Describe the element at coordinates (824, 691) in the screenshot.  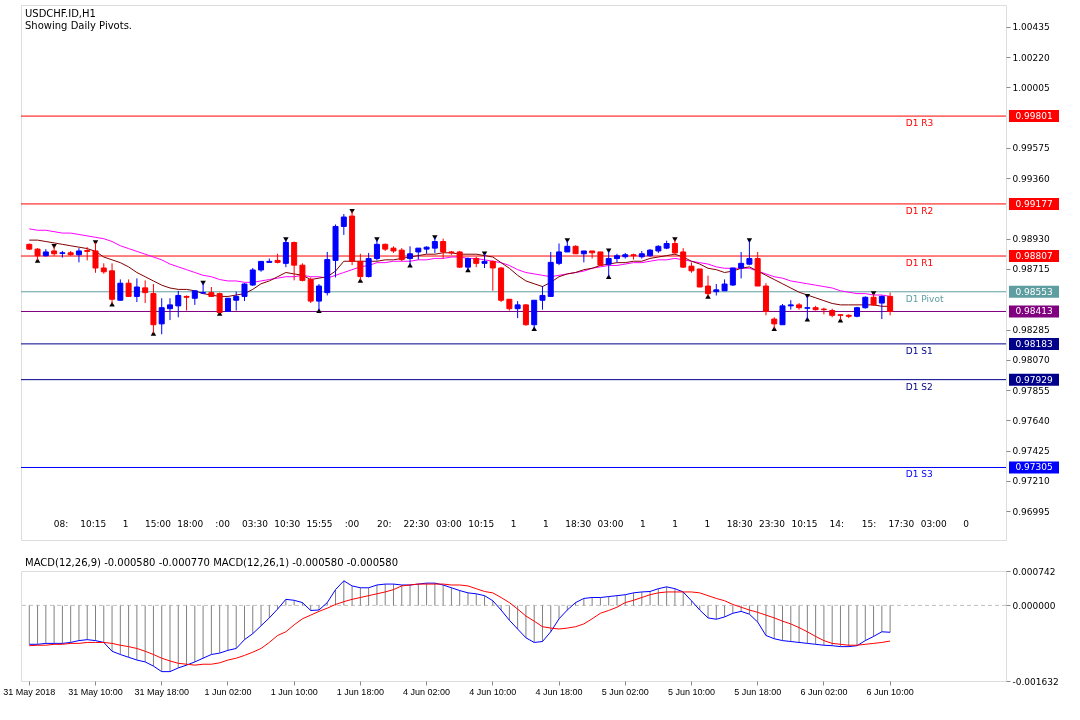
I see `x-tick-label: 6 Jun 02:00` at that location.